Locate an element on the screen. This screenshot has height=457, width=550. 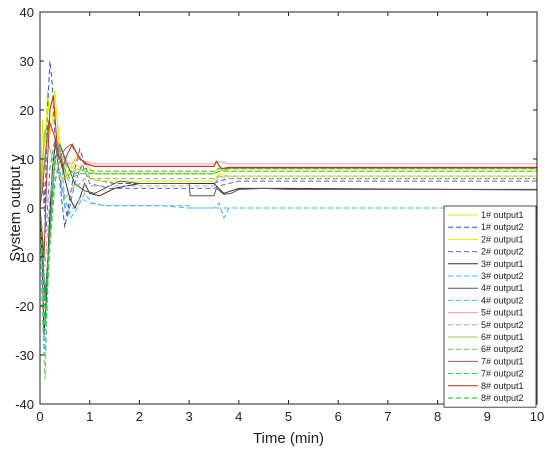
x-tick-label-10: 10 is located at coordinates (537, 416).